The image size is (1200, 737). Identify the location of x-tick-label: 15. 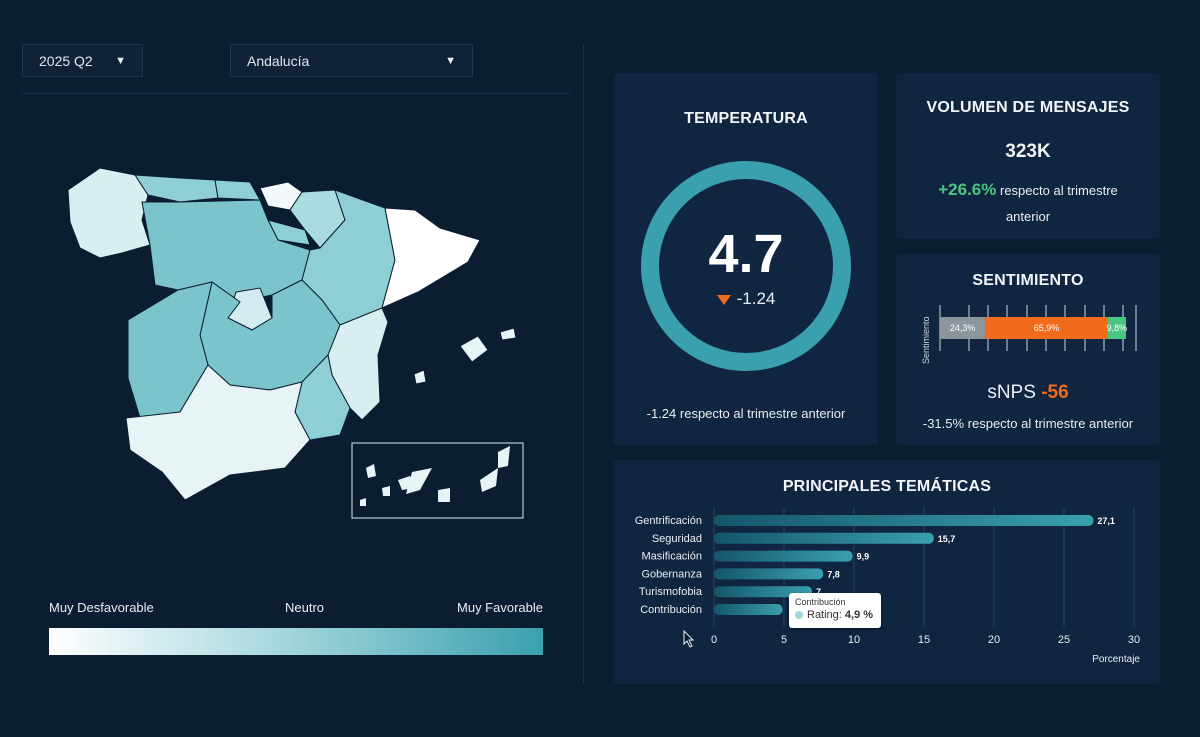
(924, 640).